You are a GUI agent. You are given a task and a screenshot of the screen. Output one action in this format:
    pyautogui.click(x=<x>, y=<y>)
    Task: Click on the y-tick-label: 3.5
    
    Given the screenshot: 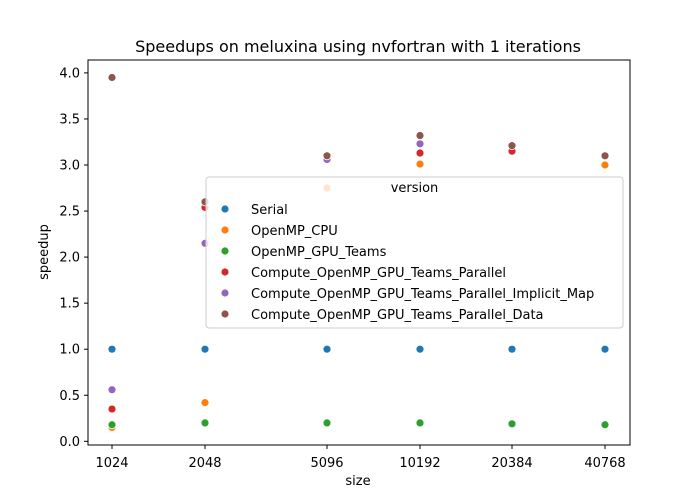 What is the action you would take?
    pyautogui.click(x=69, y=119)
    